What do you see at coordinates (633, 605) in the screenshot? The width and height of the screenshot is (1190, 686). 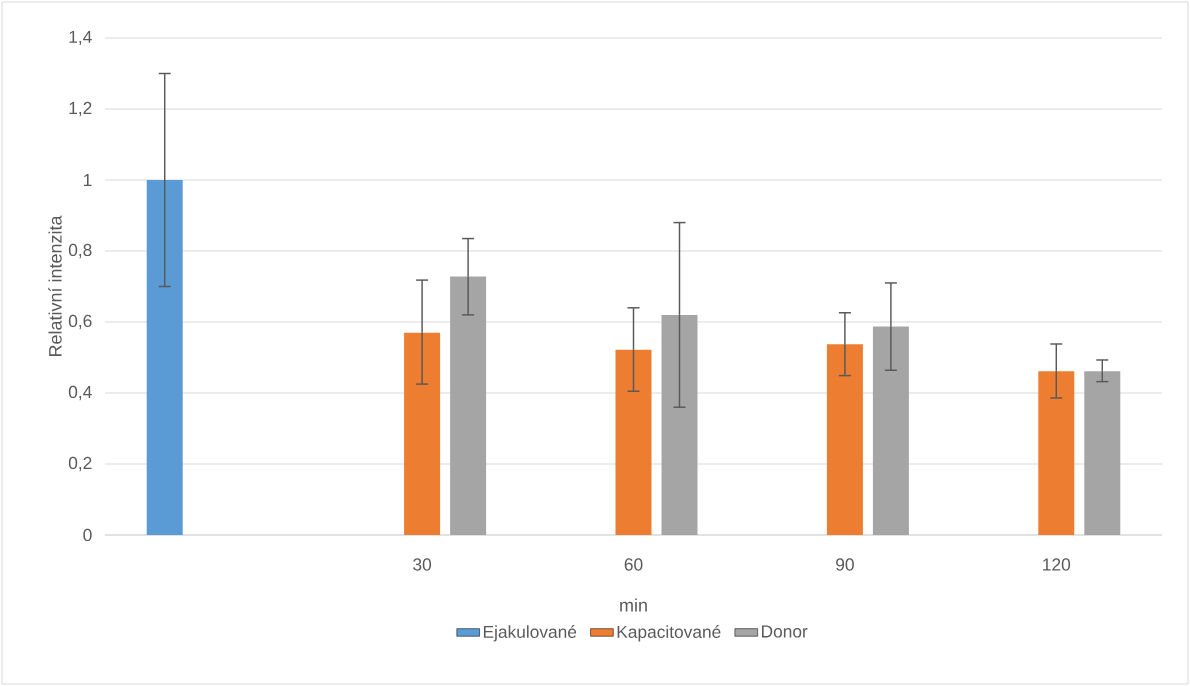 I see `x-axis-title: min` at bounding box center [633, 605].